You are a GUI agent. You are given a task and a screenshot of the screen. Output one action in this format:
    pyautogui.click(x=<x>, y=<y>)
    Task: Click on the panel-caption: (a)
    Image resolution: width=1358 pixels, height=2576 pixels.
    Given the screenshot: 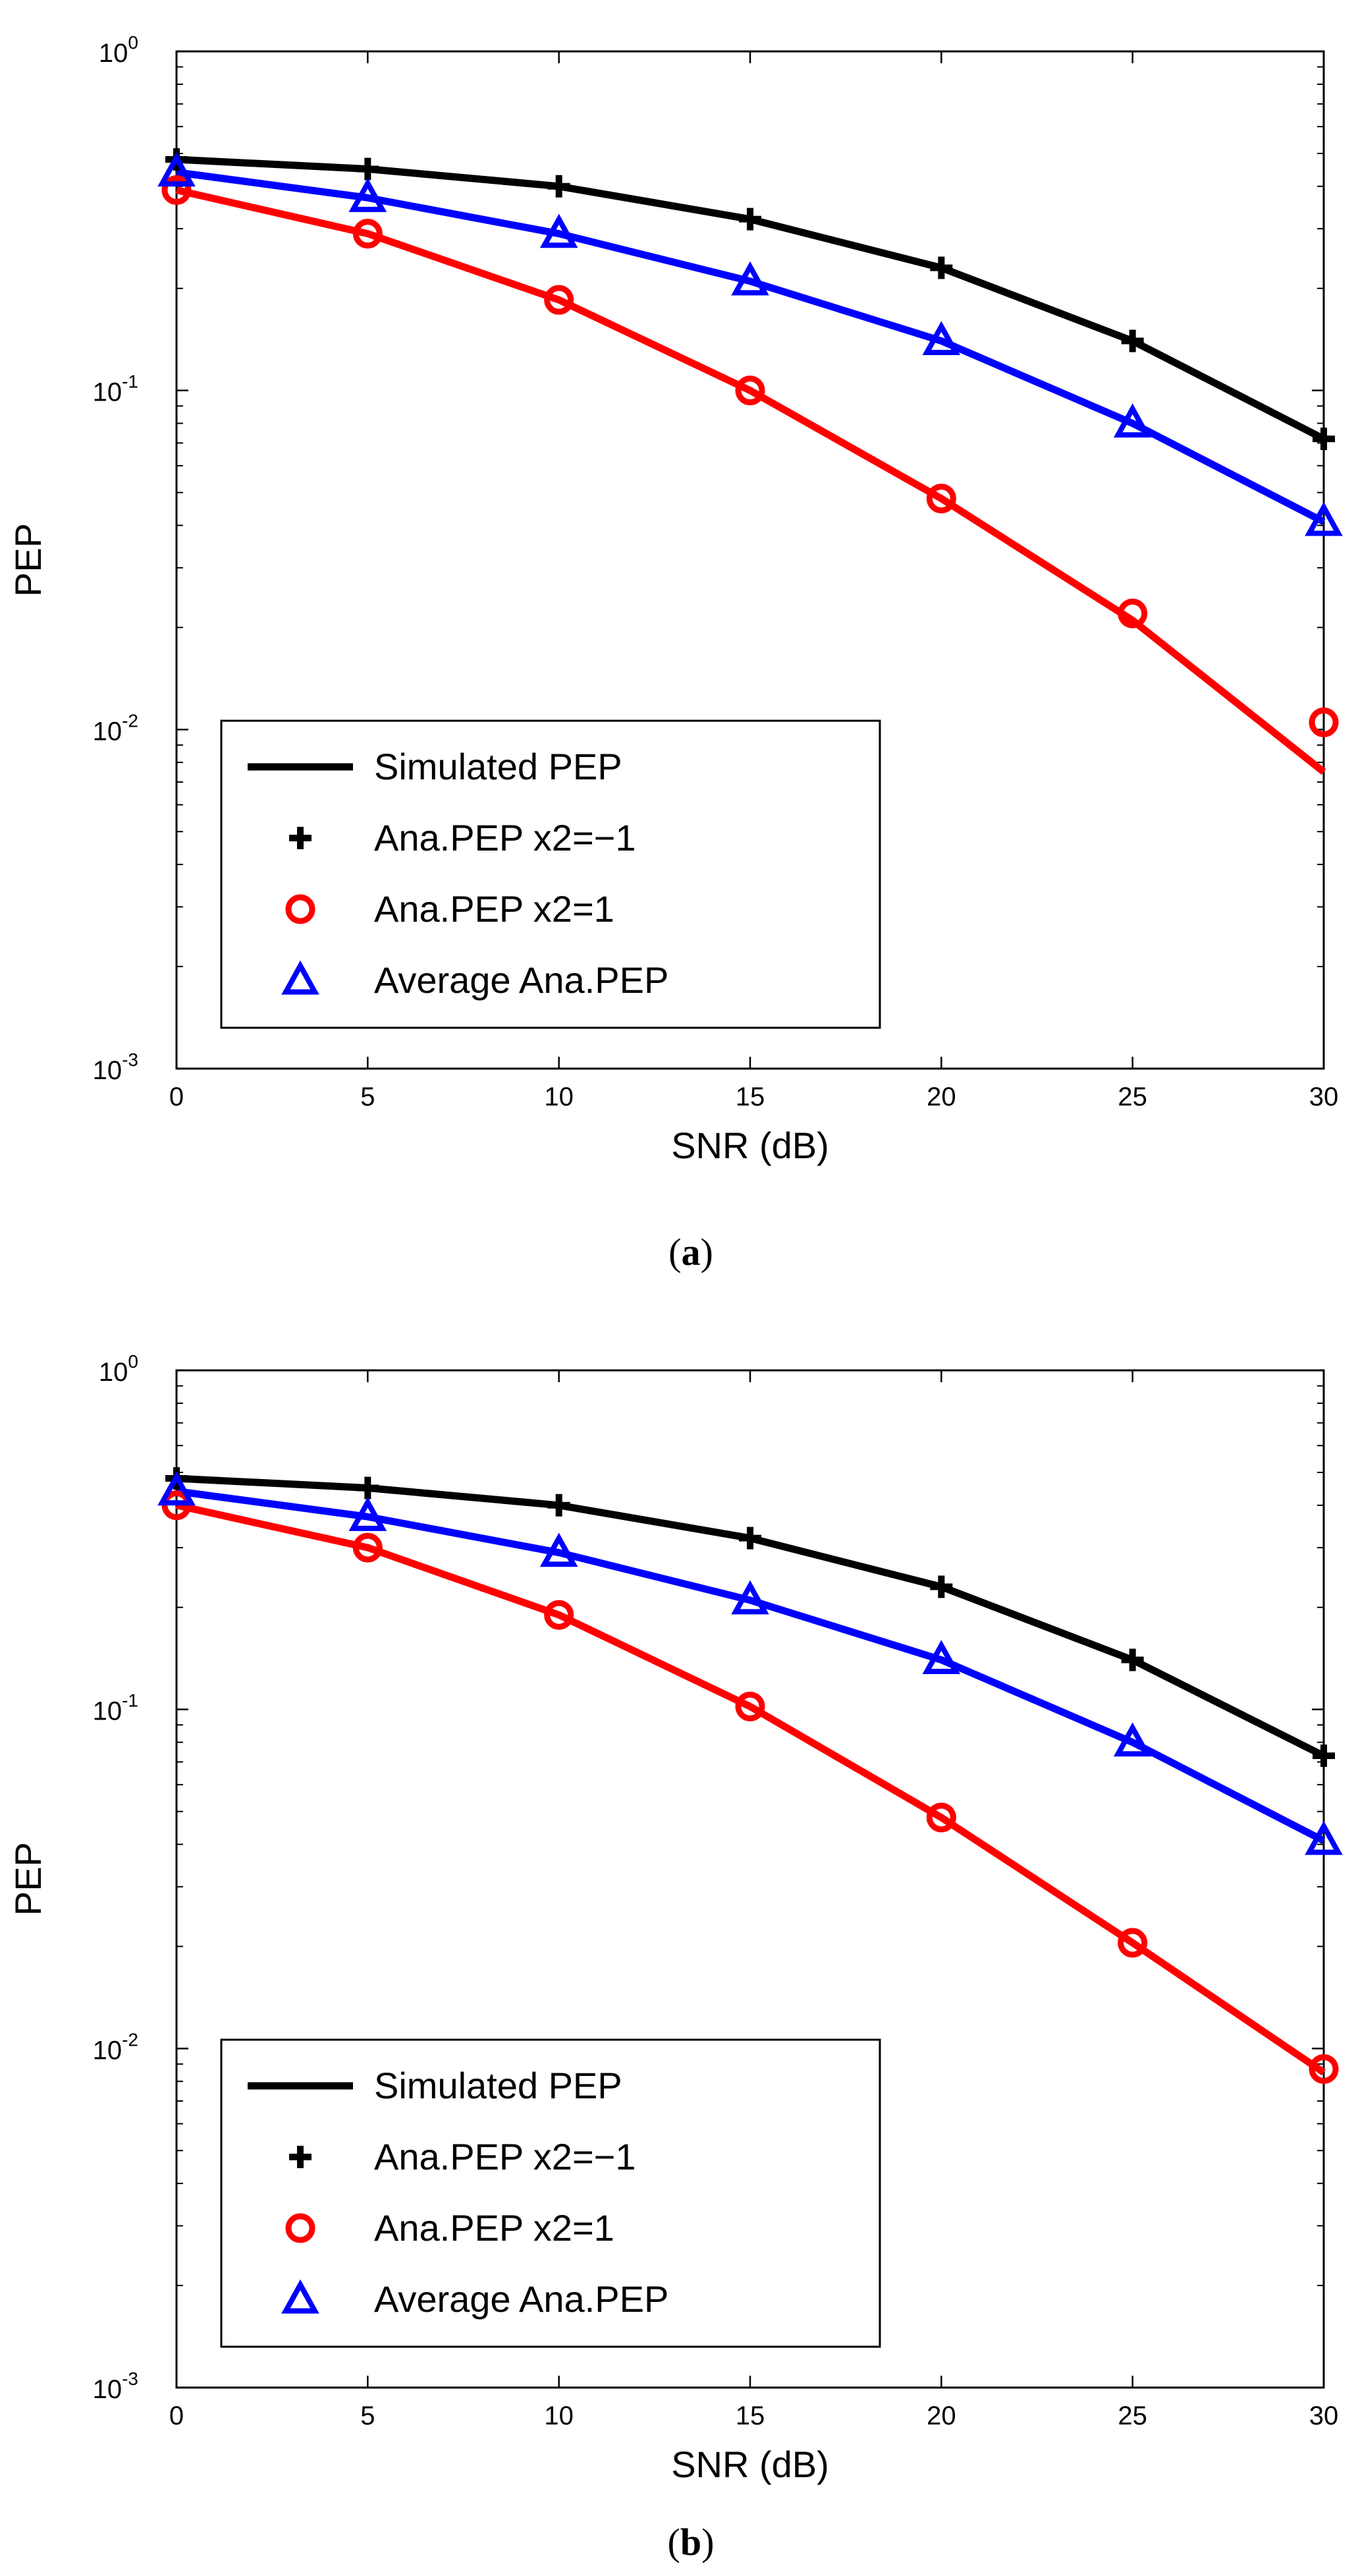 What is the action you would take?
    pyautogui.click(x=690, y=1252)
    